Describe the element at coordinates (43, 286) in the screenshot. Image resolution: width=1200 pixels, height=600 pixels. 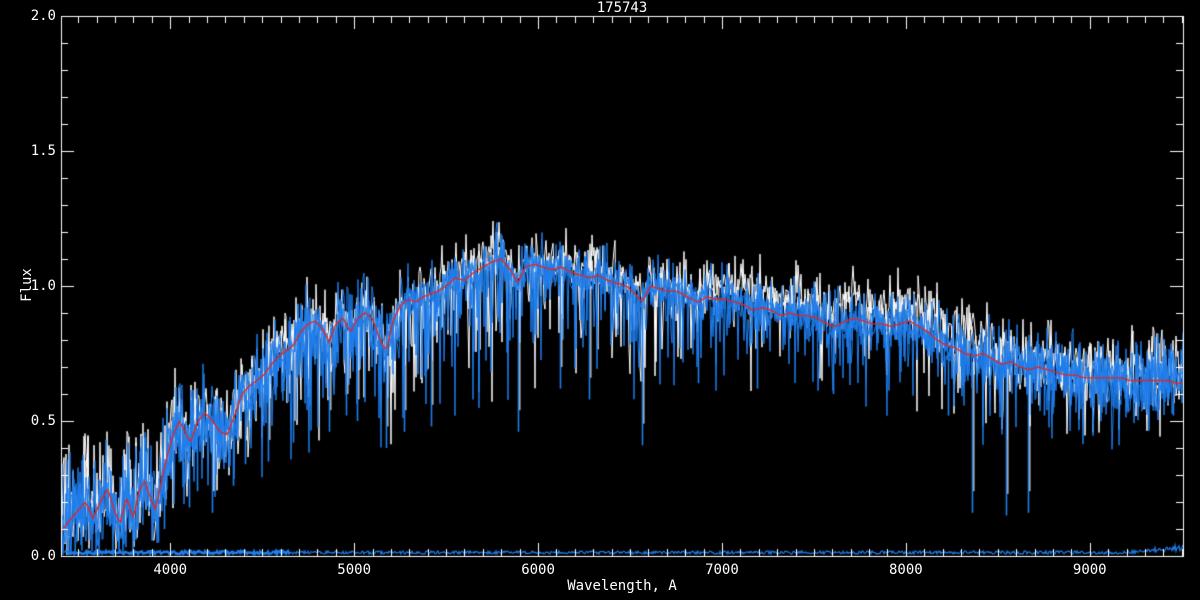
I see `y-tick-label: 1.0` at that location.